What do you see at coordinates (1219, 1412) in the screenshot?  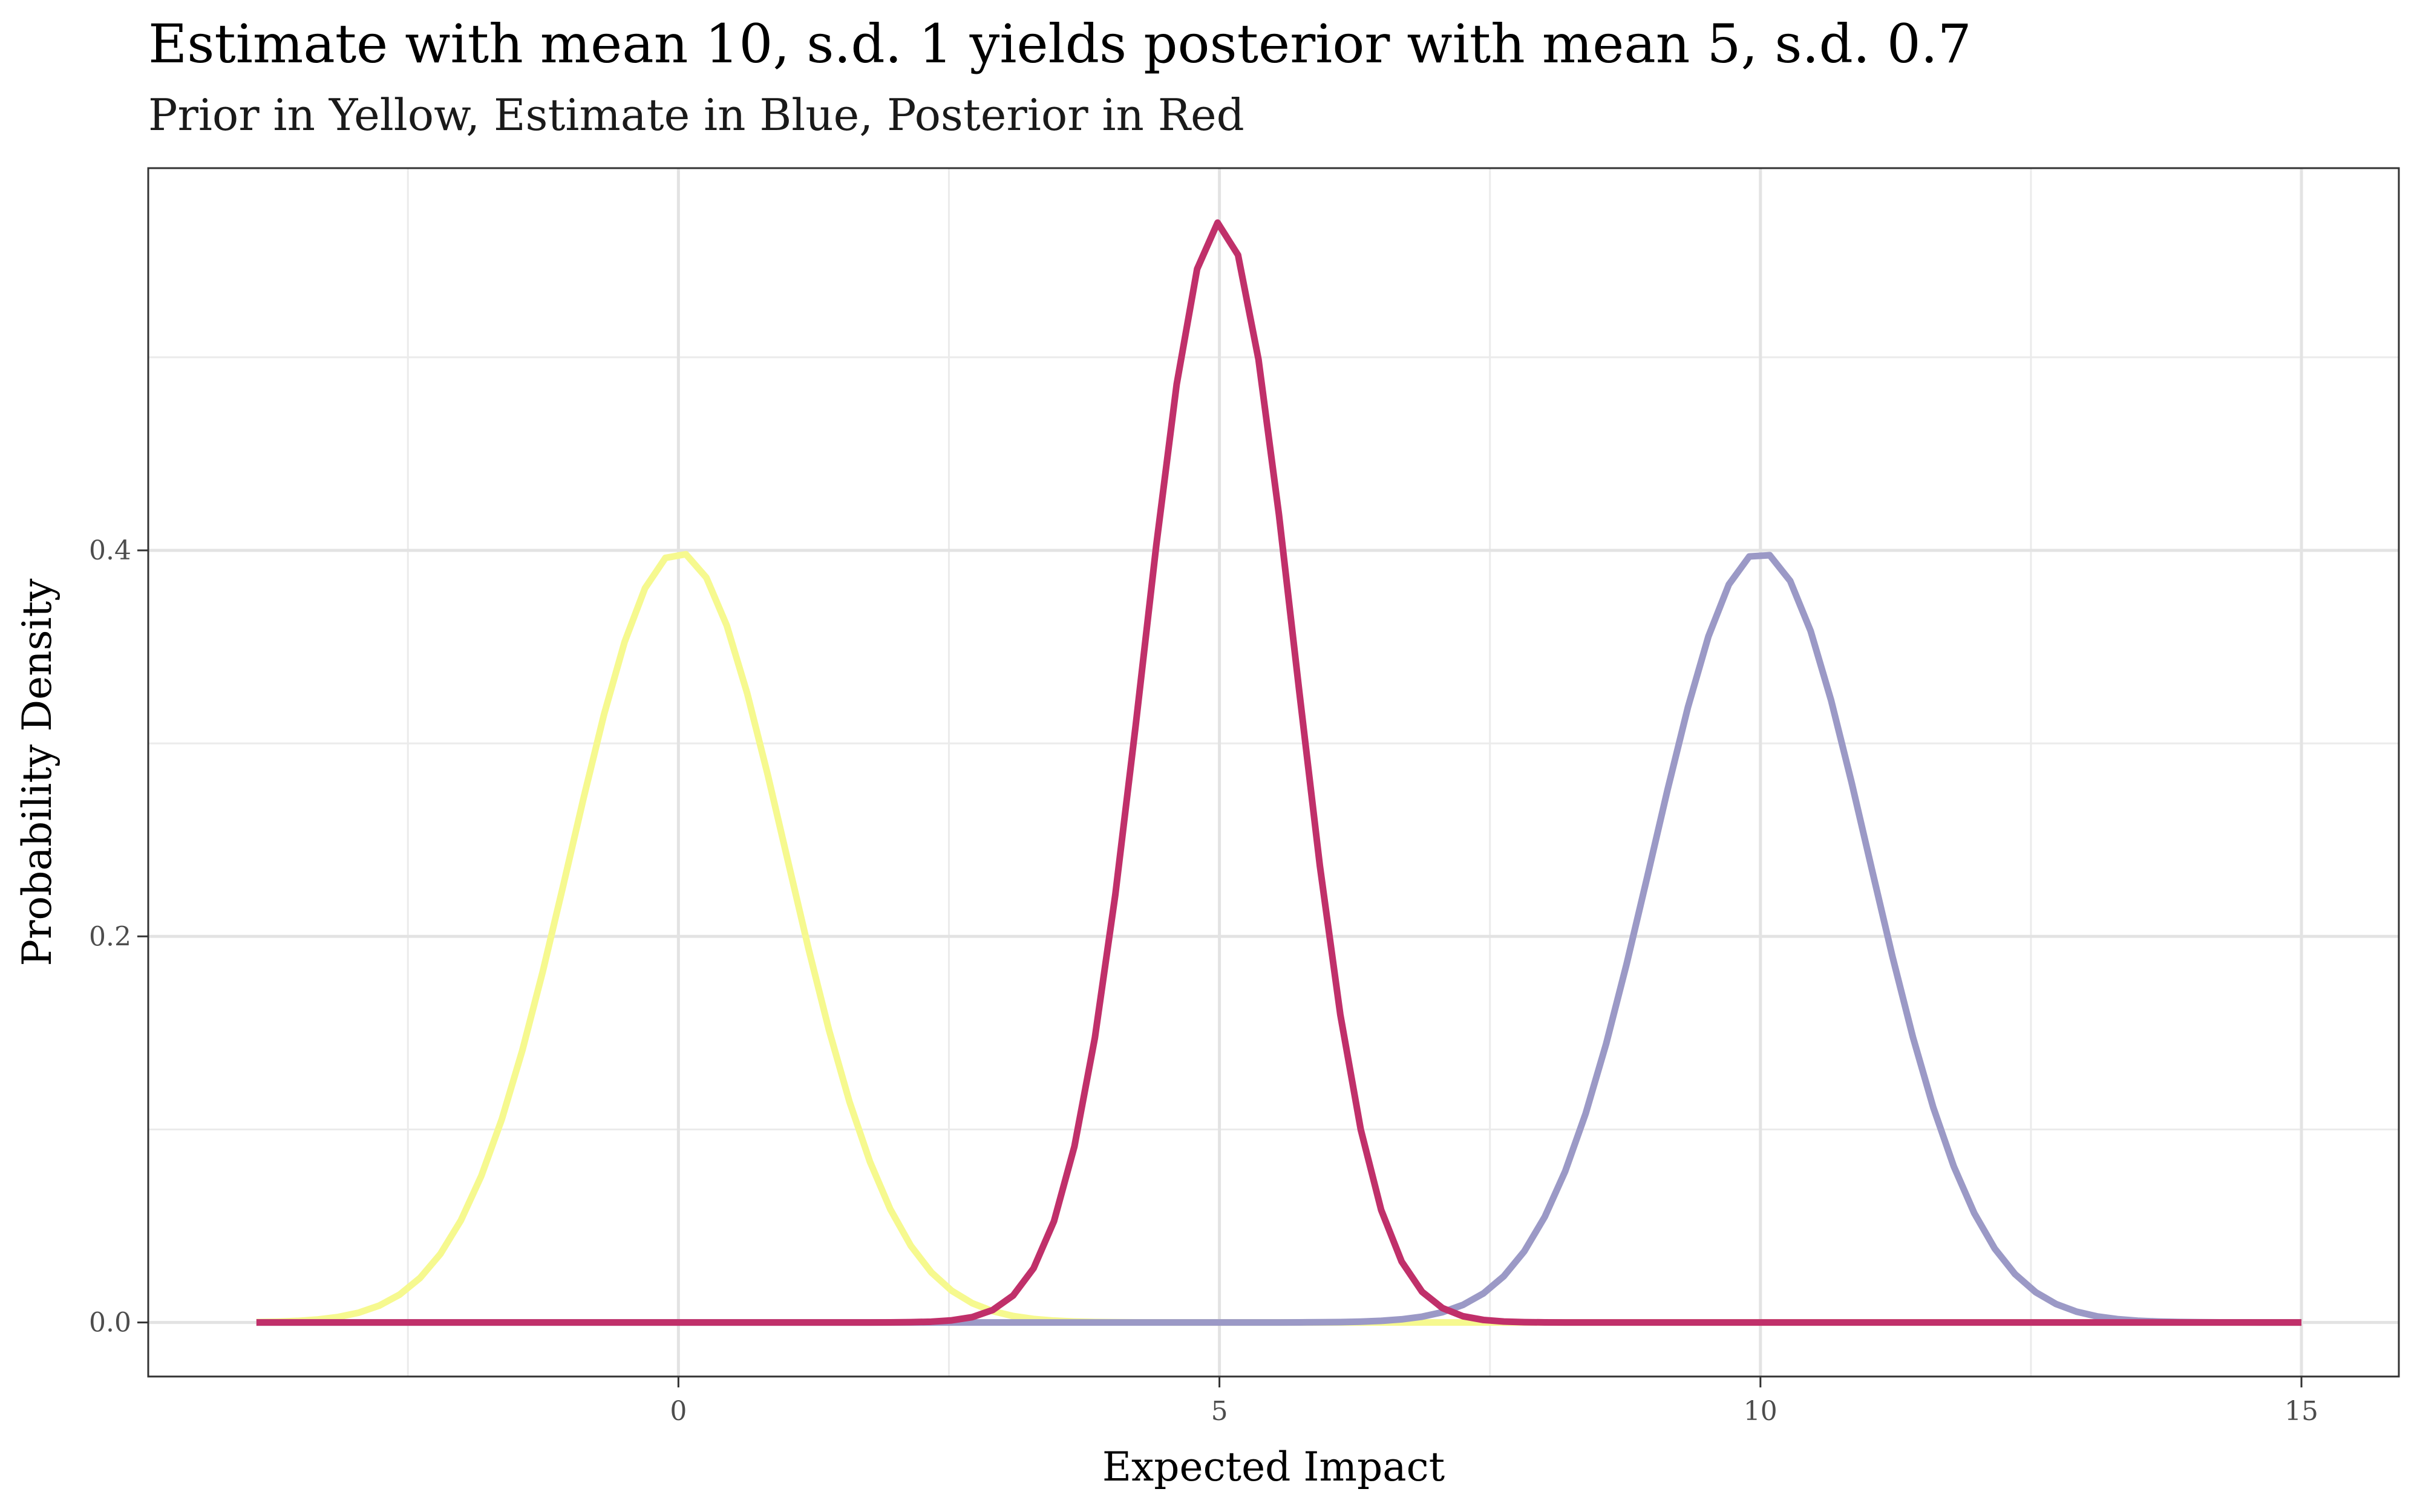 I see `x-tick-label: 5` at bounding box center [1219, 1412].